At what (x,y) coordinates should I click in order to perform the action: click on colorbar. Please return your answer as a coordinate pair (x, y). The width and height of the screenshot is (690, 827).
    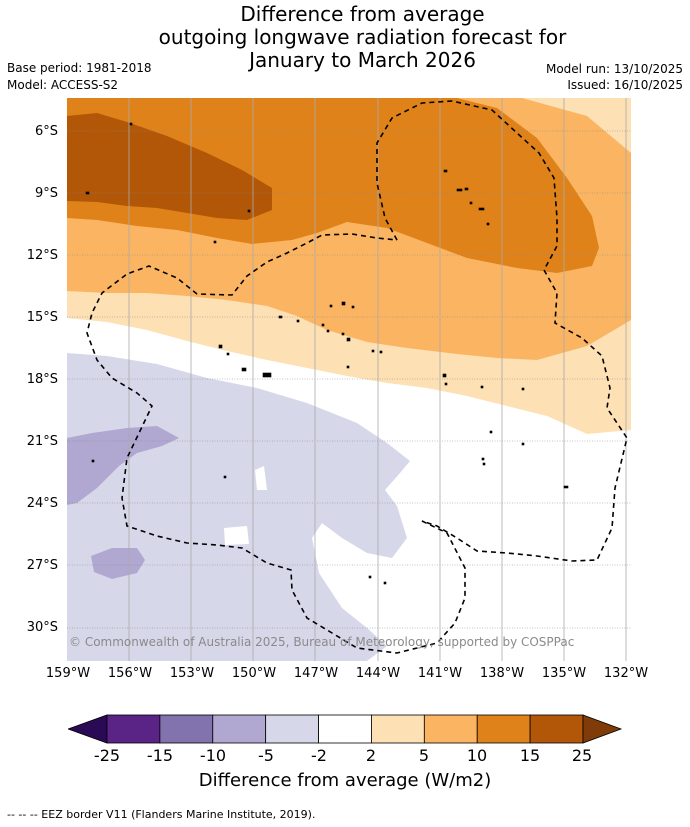
    Looking at the image, I should click on (345, 729).